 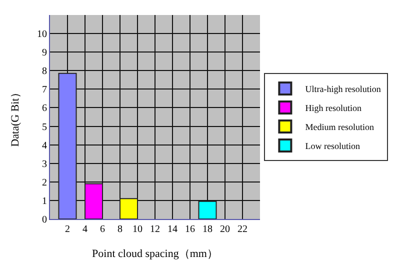 What do you see at coordinates (44, 146) in the screenshot?
I see `y-tick-label: 4` at bounding box center [44, 146].